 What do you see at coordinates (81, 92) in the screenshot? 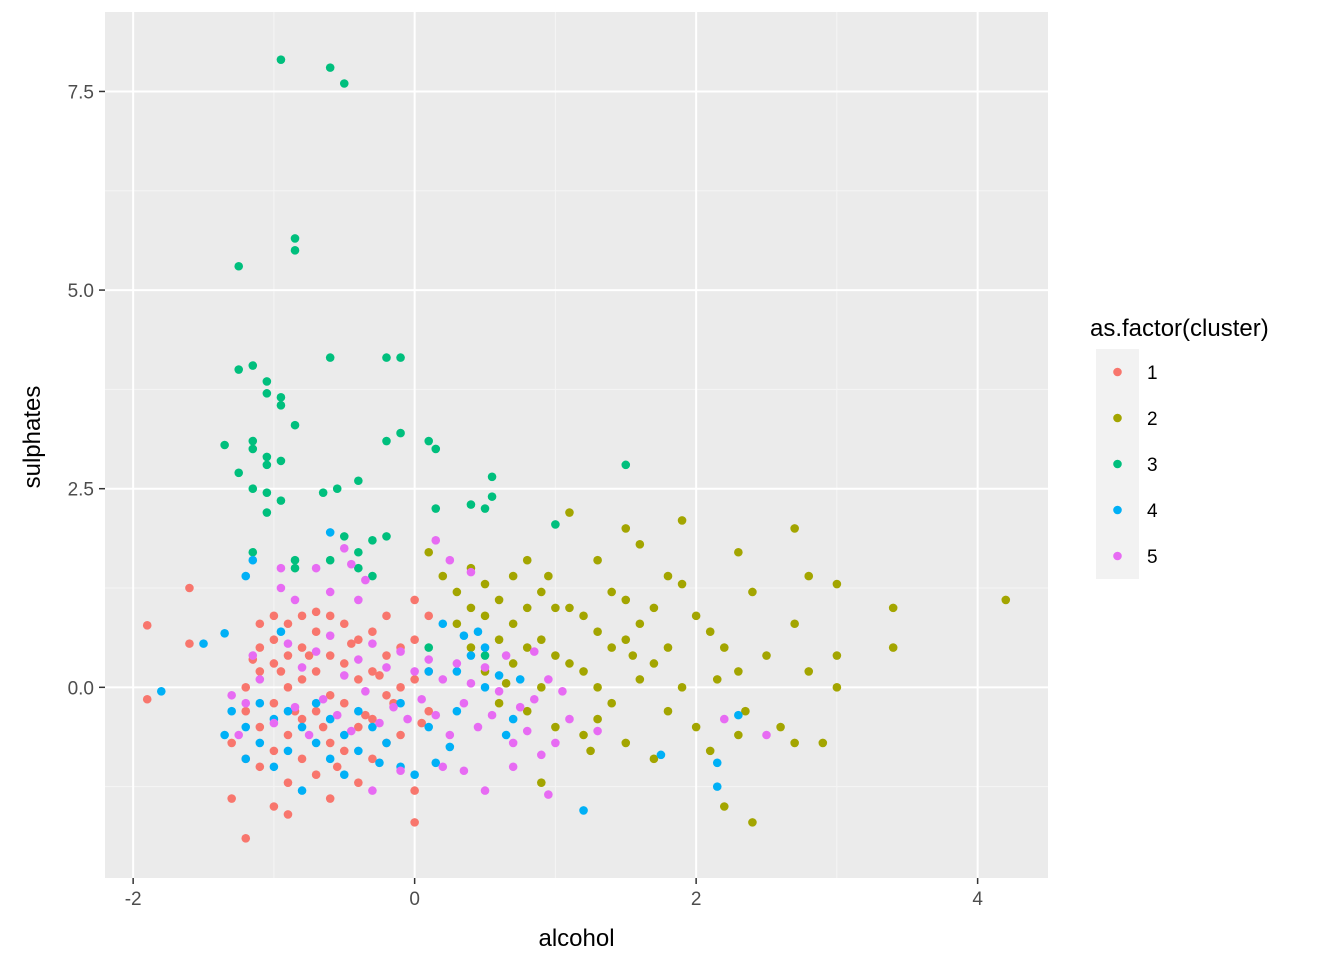
I see `y-tick-label: 7.5` at bounding box center [81, 92].